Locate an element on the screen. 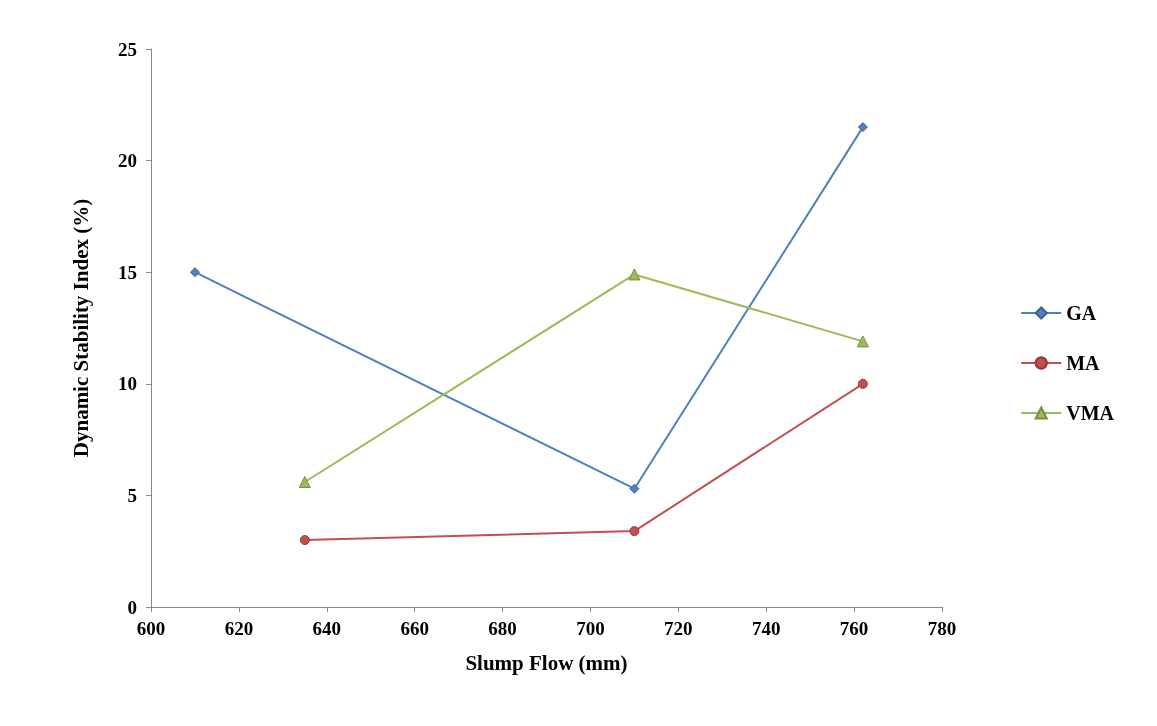 This screenshot has width=1157, height=726. y-tick-label: 5 is located at coordinates (132, 495).